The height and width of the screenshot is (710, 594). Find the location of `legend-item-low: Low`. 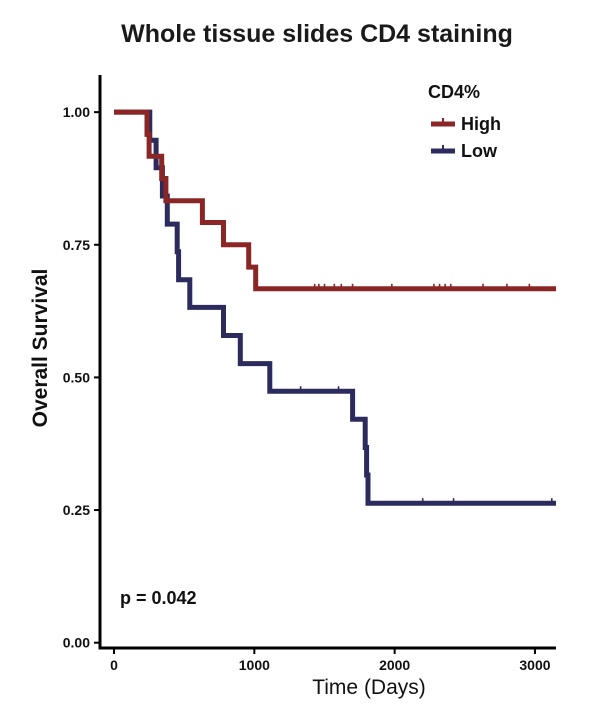

legend-item-low: Low is located at coordinates (464, 151).